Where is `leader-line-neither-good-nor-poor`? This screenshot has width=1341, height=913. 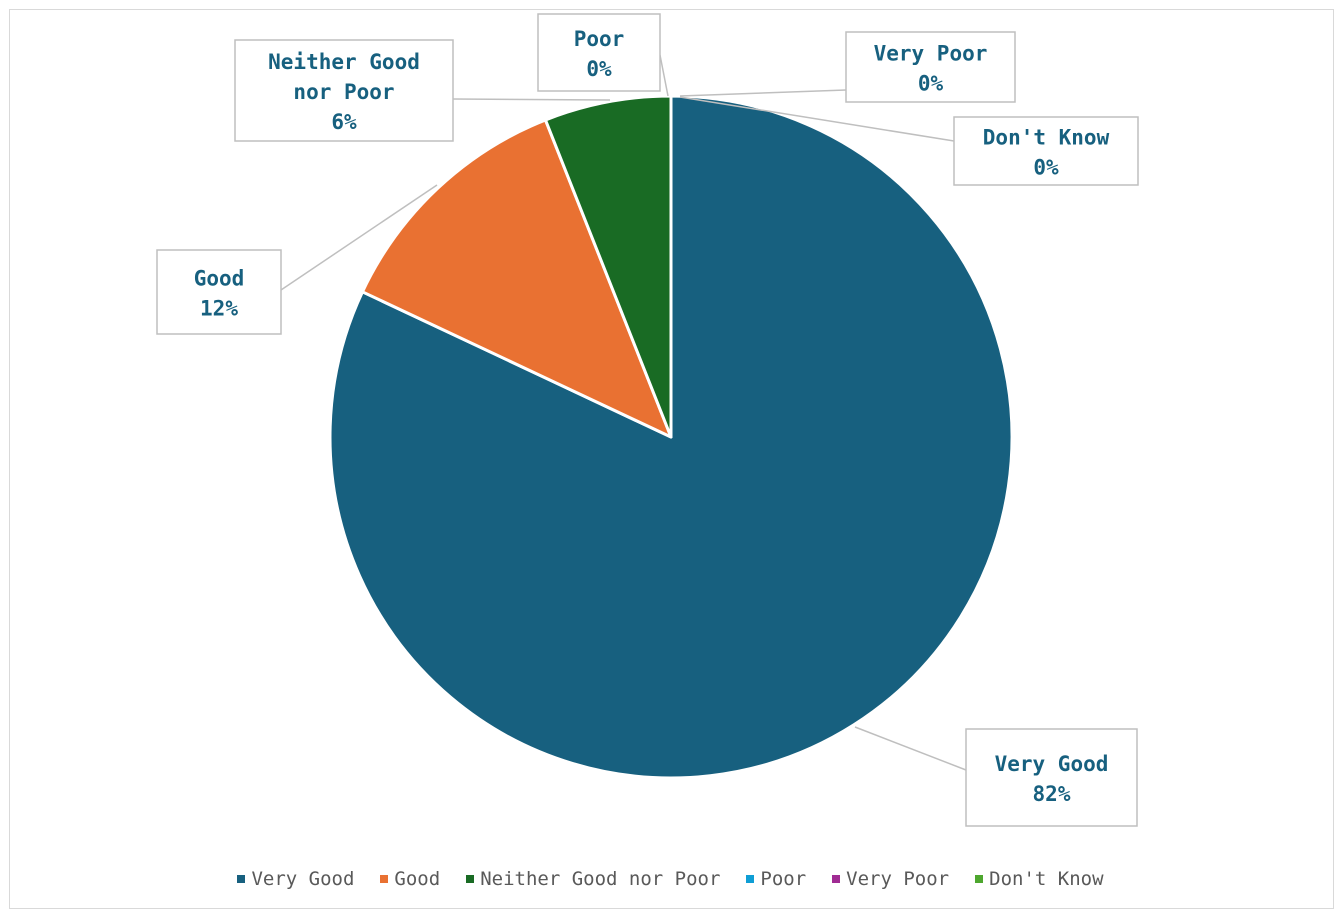
leader-line-neither-good-nor-poor is located at coordinates (531, 99).